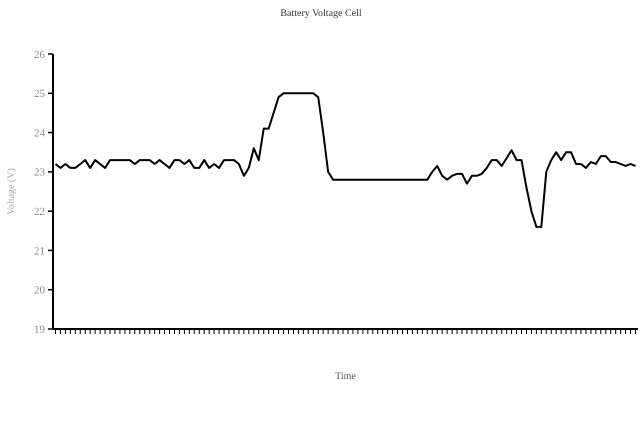 The width and height of the screenshot is (642, 429). Describe the element at coordinates (11, 191) in the screenshot. I see `y-axis-title: Voltage (V)` at that location.